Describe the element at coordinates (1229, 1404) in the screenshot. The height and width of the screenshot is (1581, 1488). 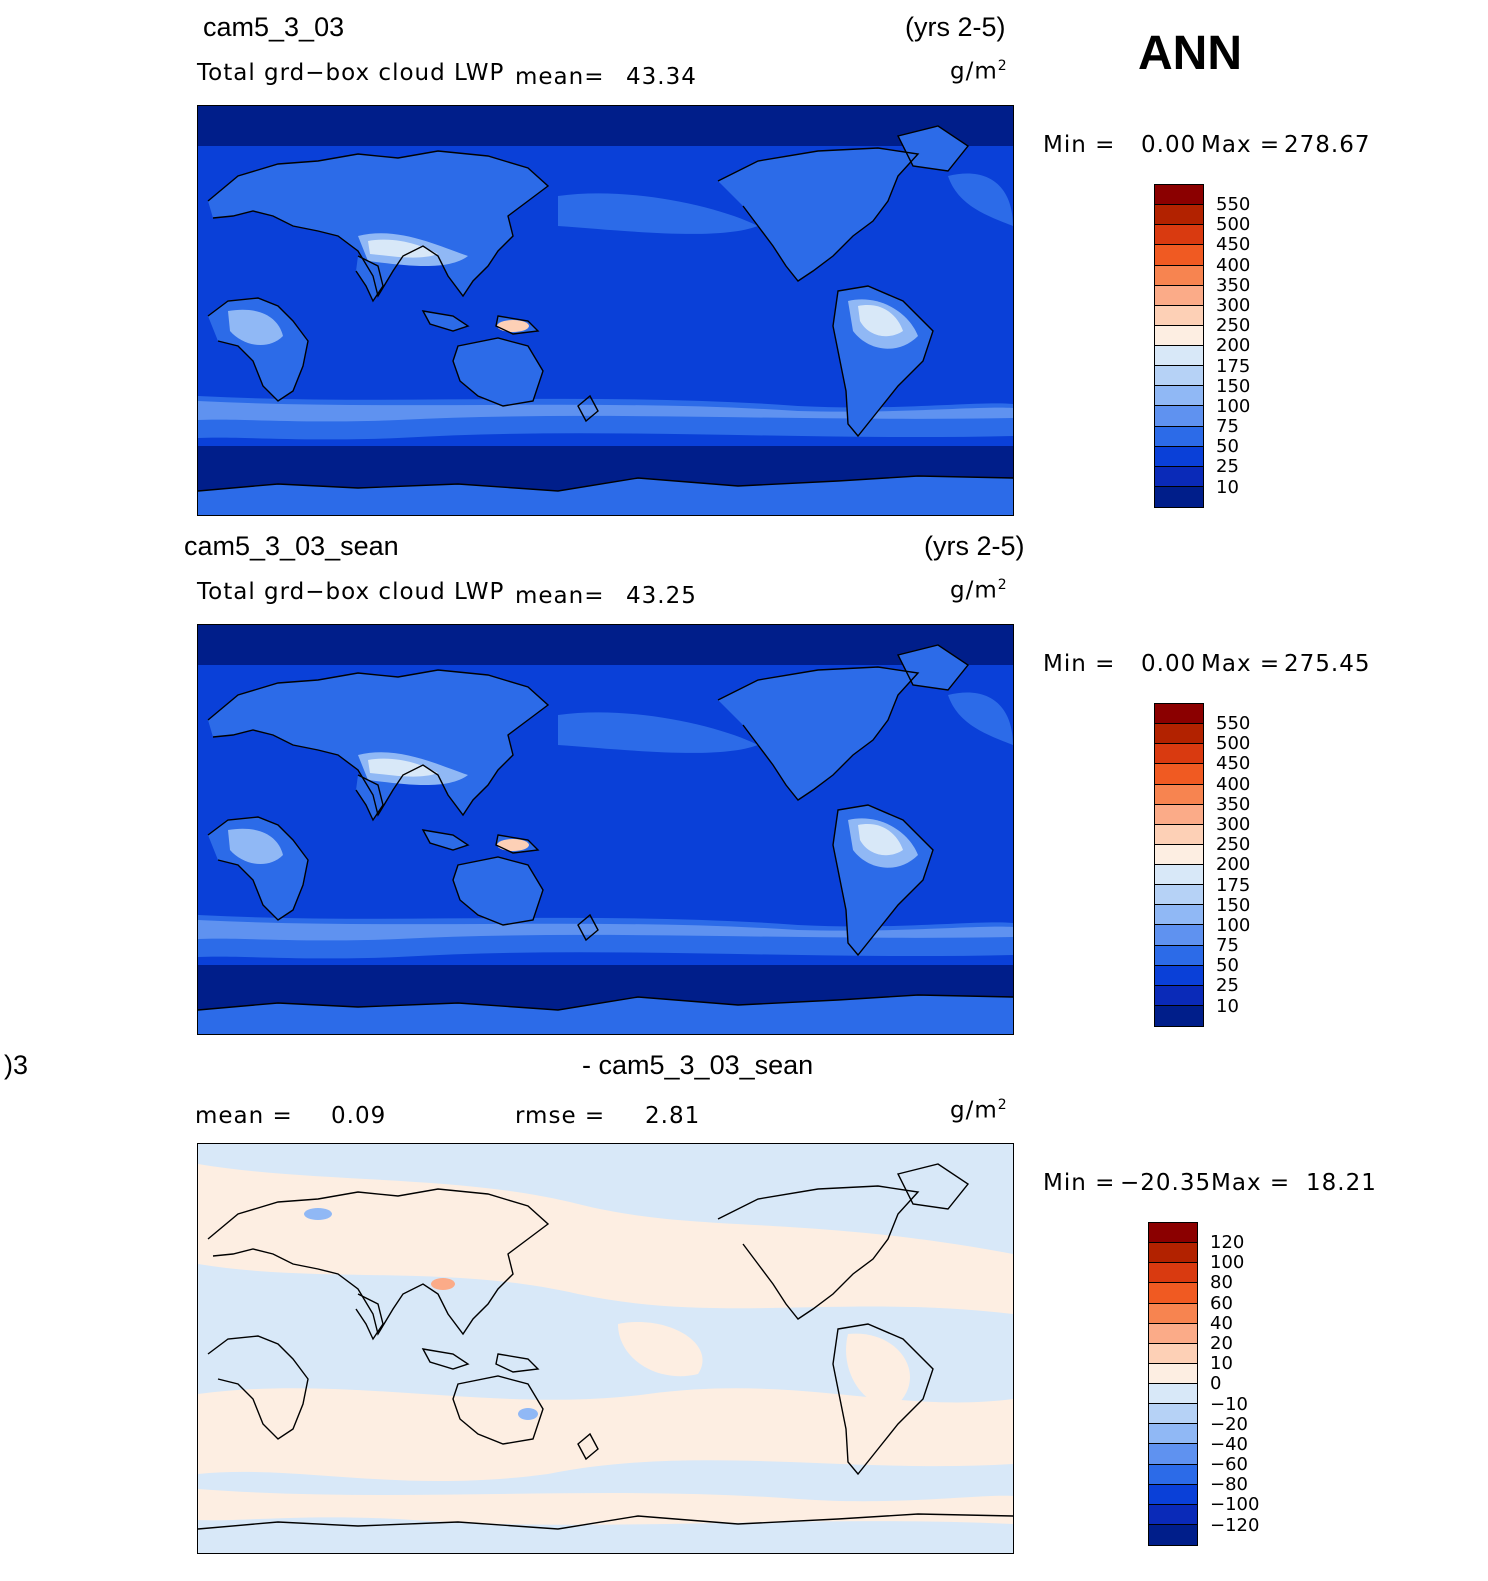
I see `colorbar-tick-label: −10` at that location.